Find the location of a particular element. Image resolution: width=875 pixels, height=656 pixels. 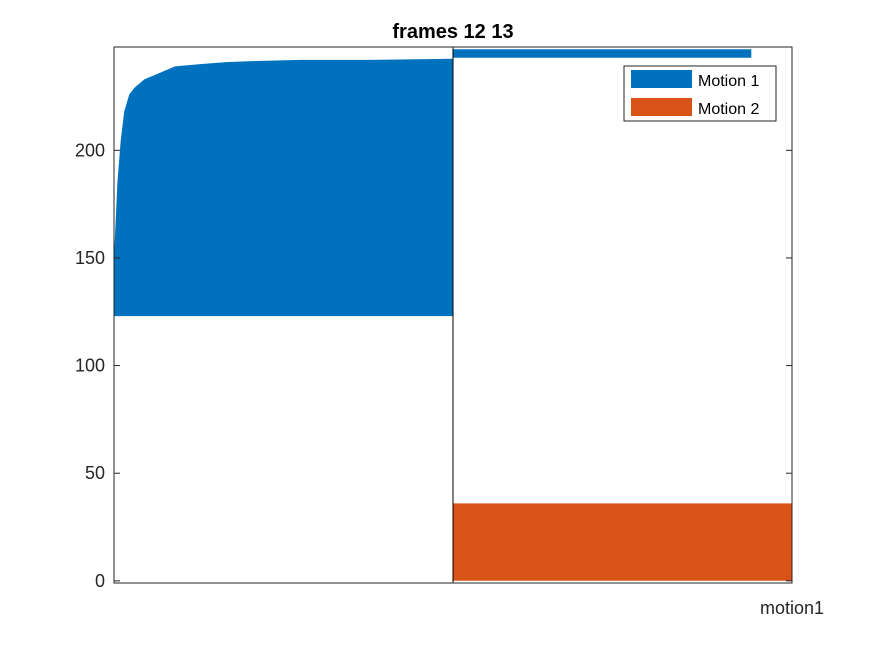

legend-label-motion-2: Motion 2 is located at coordinates (728, 109).